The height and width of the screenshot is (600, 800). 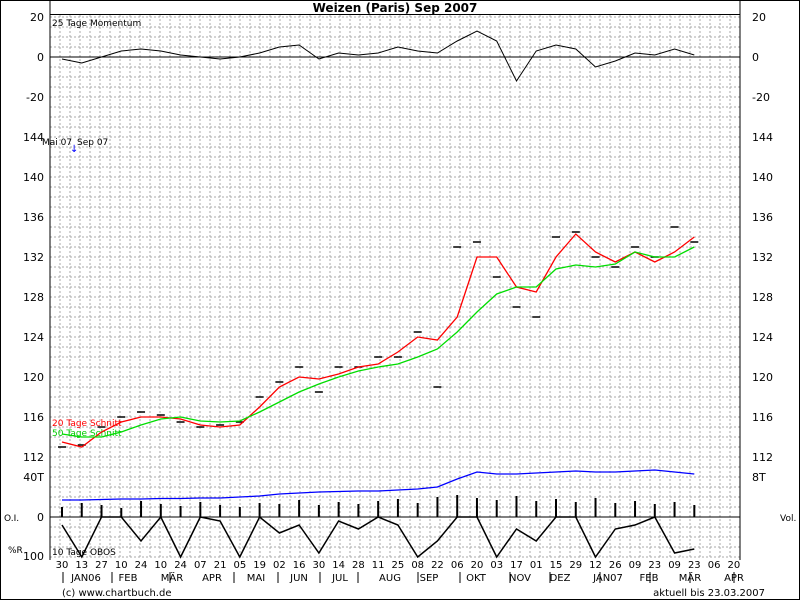 What do you see at coordinates (172, 577) in the screenshot?
I see `x-tick-month: MÄR` at bounding box center [172, 577].